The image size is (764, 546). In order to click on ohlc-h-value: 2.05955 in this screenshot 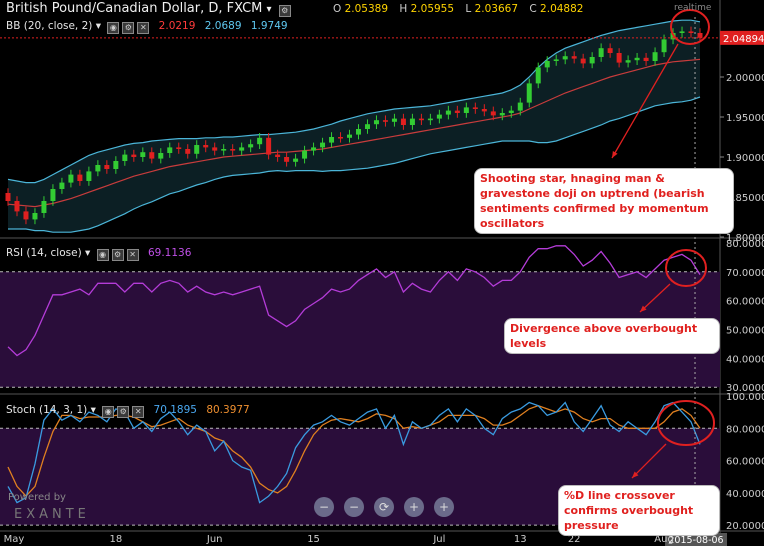, I will do `click(432, 9)`.